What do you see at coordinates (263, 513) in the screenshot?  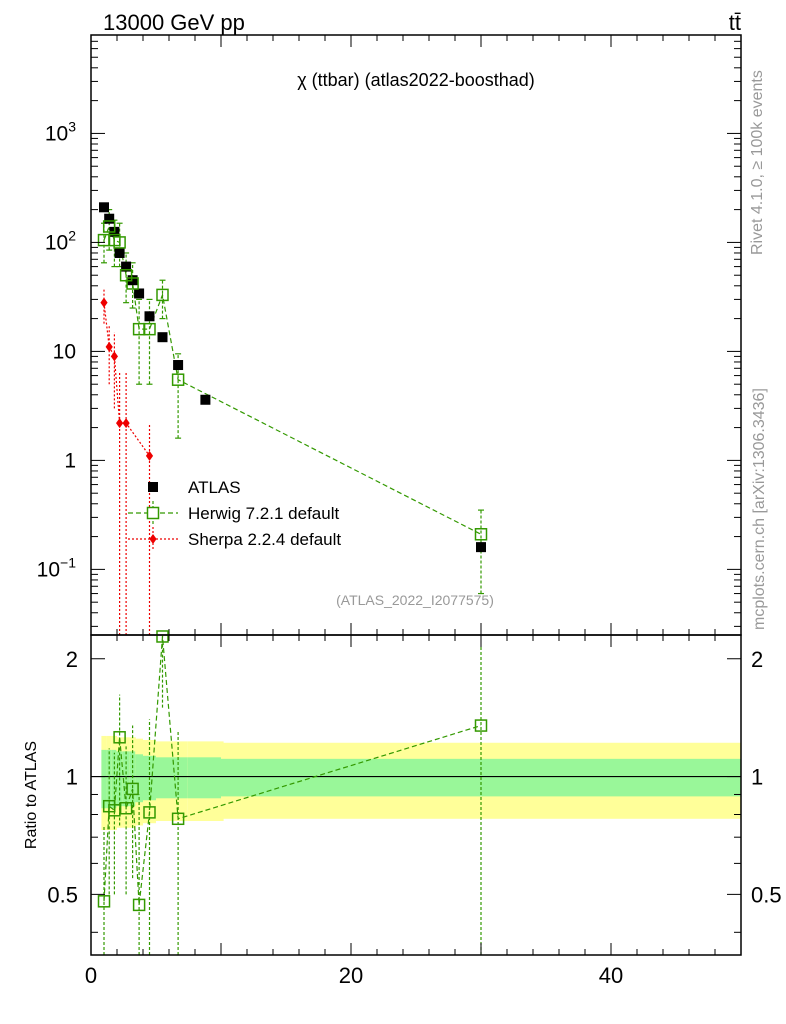 I see `legend-label: Herwig 7.2.1 default` at bounding box center [263, 513].